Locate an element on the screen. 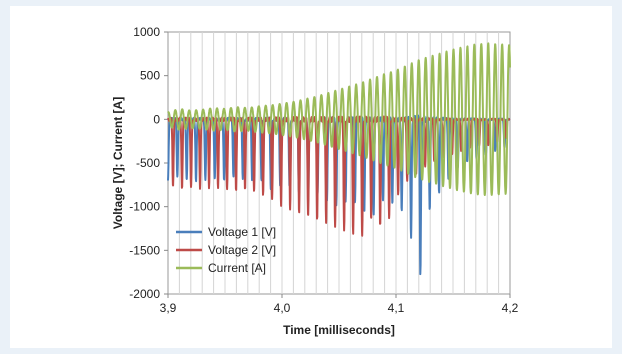 Image resolution: width=622 pixels, height=354 pixels. legend-label-0: Voltage 1 [V] is located at coordinates (242, 232).